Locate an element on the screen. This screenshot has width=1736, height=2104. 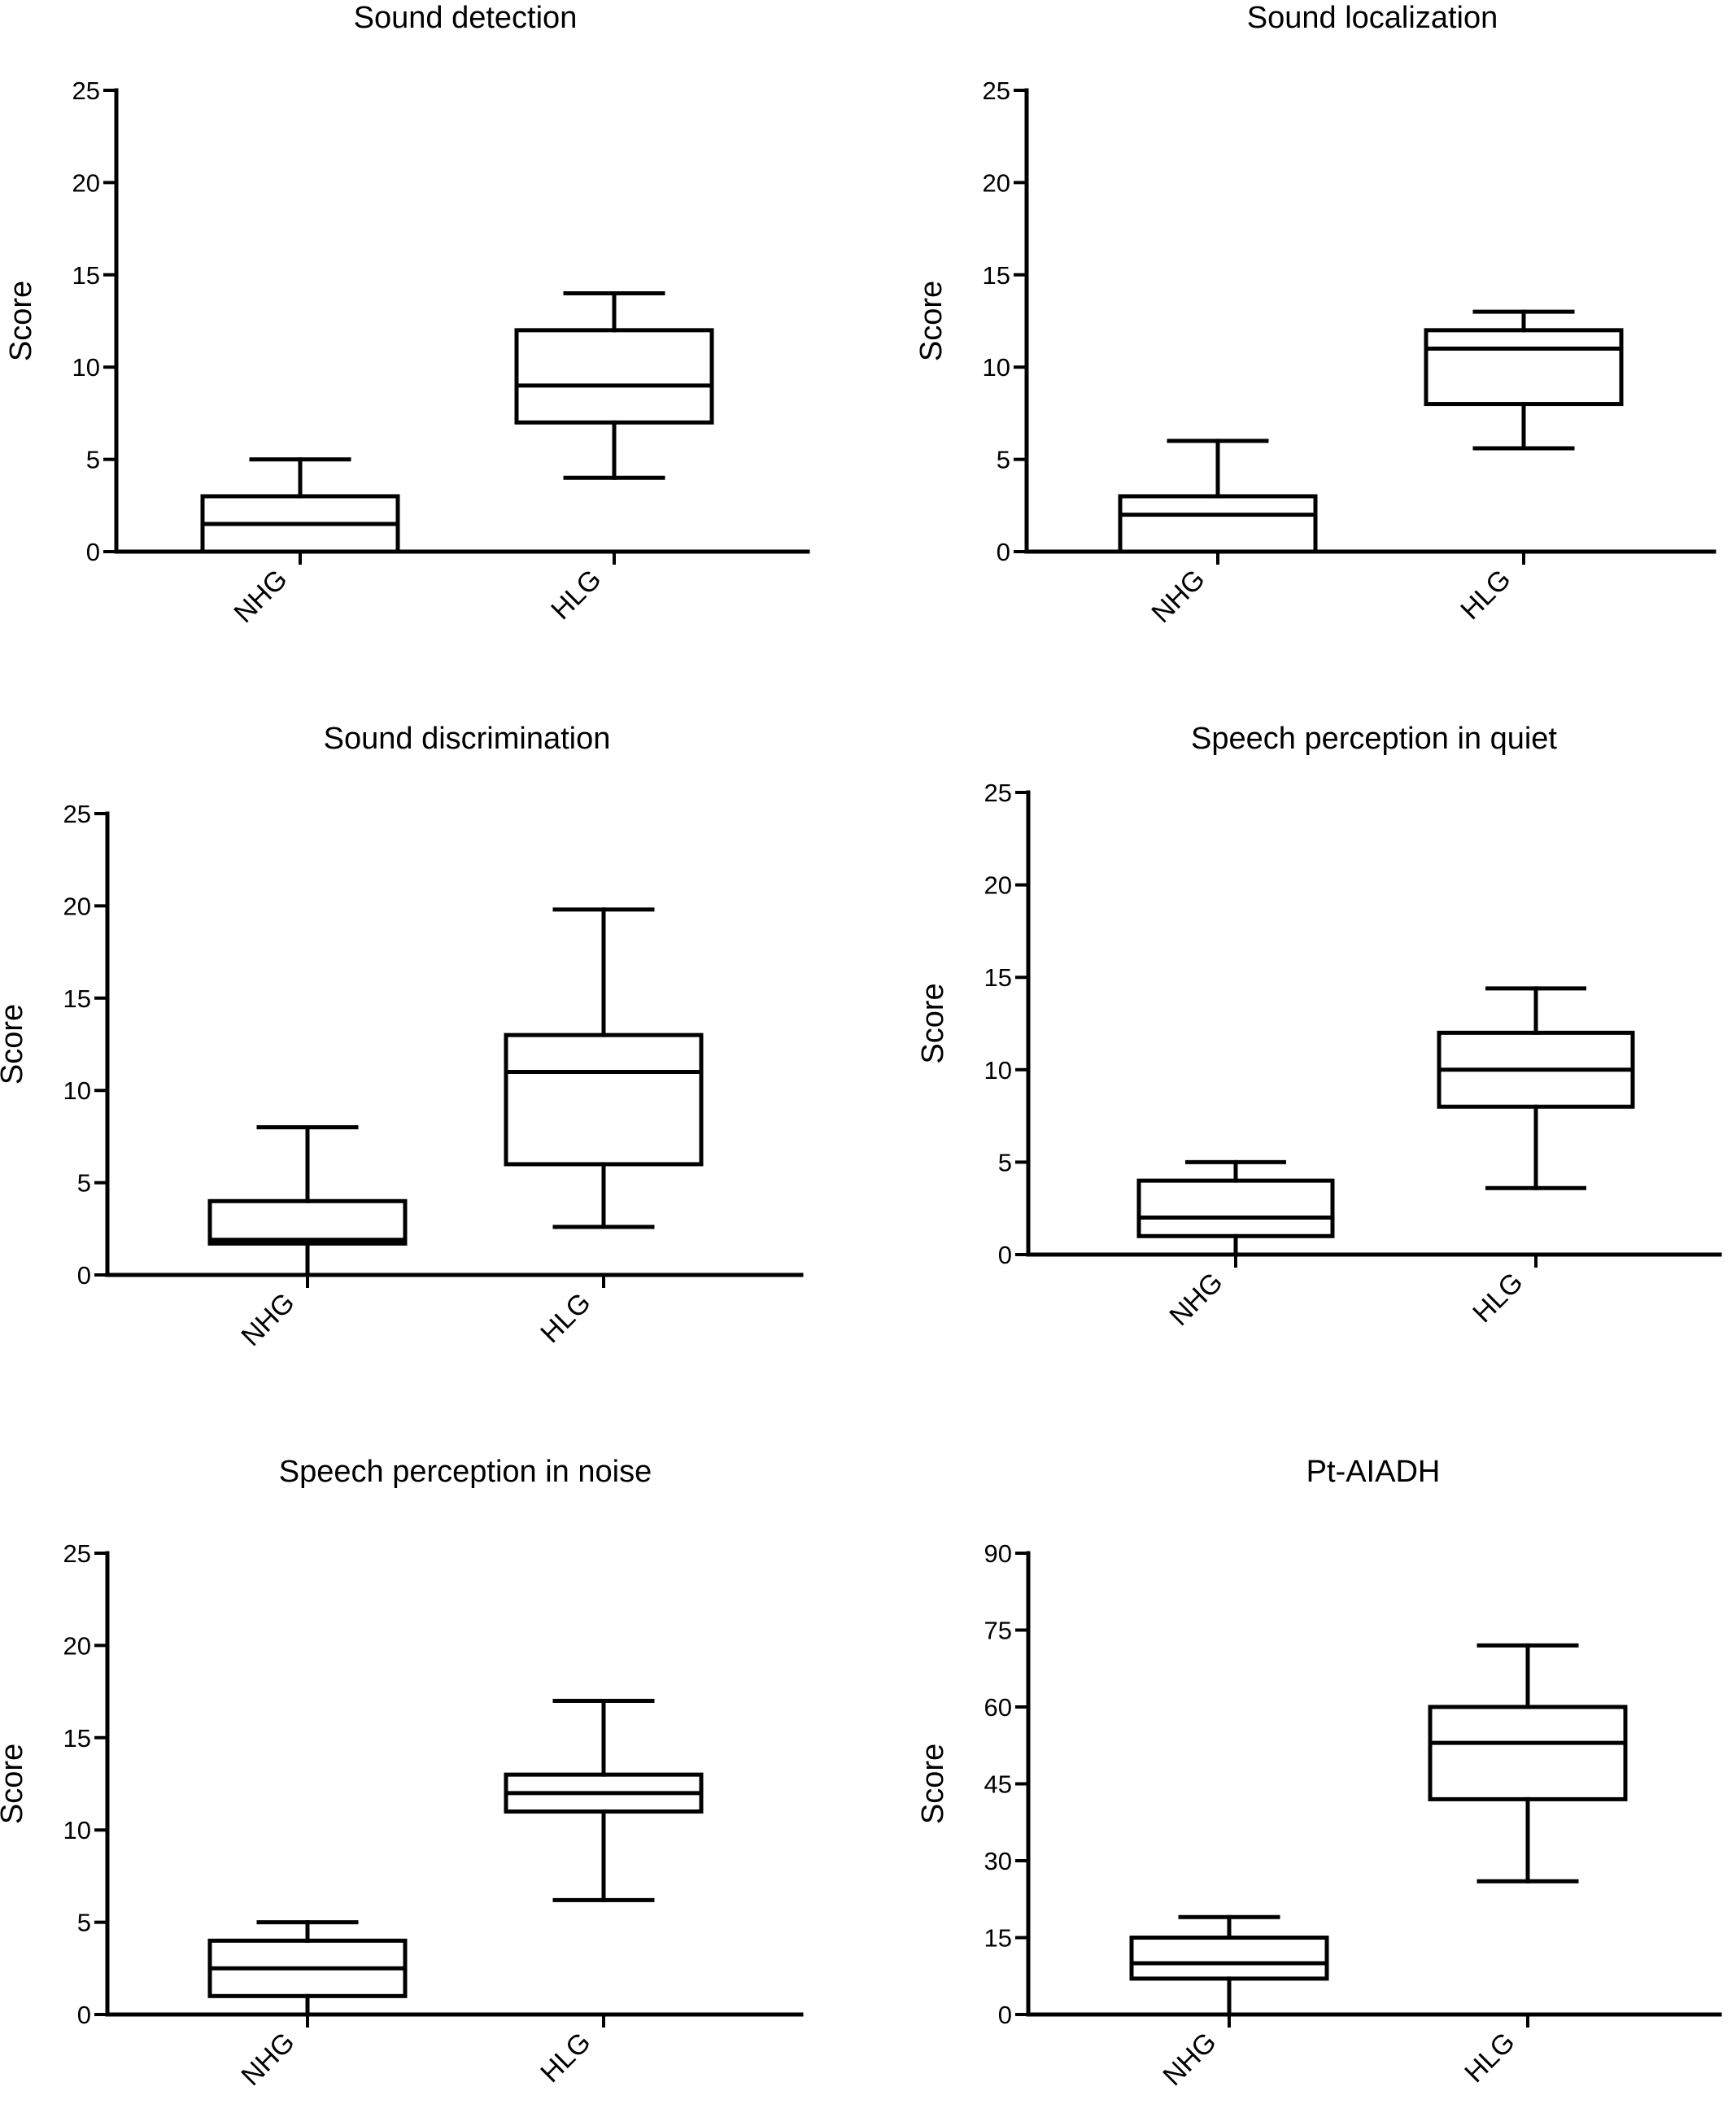
chart-title: Pt-AIADH is located at coordinates (1373, 1472).